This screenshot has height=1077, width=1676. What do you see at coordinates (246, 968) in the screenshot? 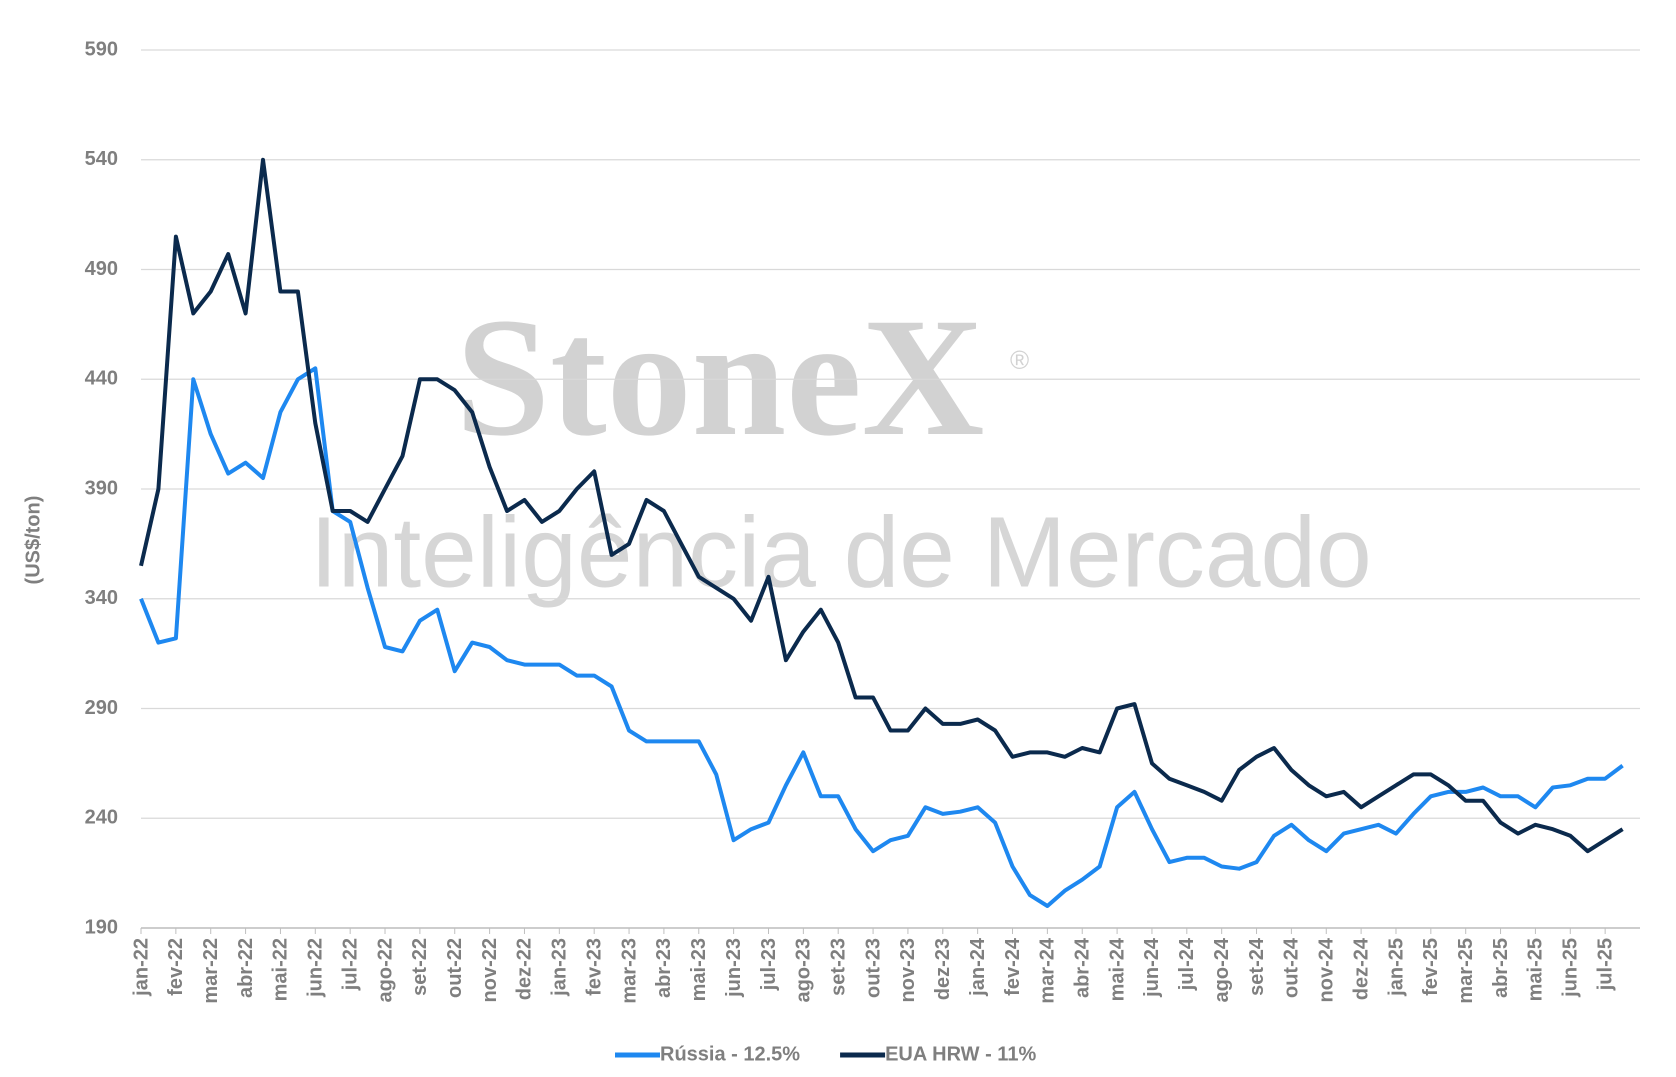
I see `x-tick-label: abr-22` at bounding box center [246, 968].